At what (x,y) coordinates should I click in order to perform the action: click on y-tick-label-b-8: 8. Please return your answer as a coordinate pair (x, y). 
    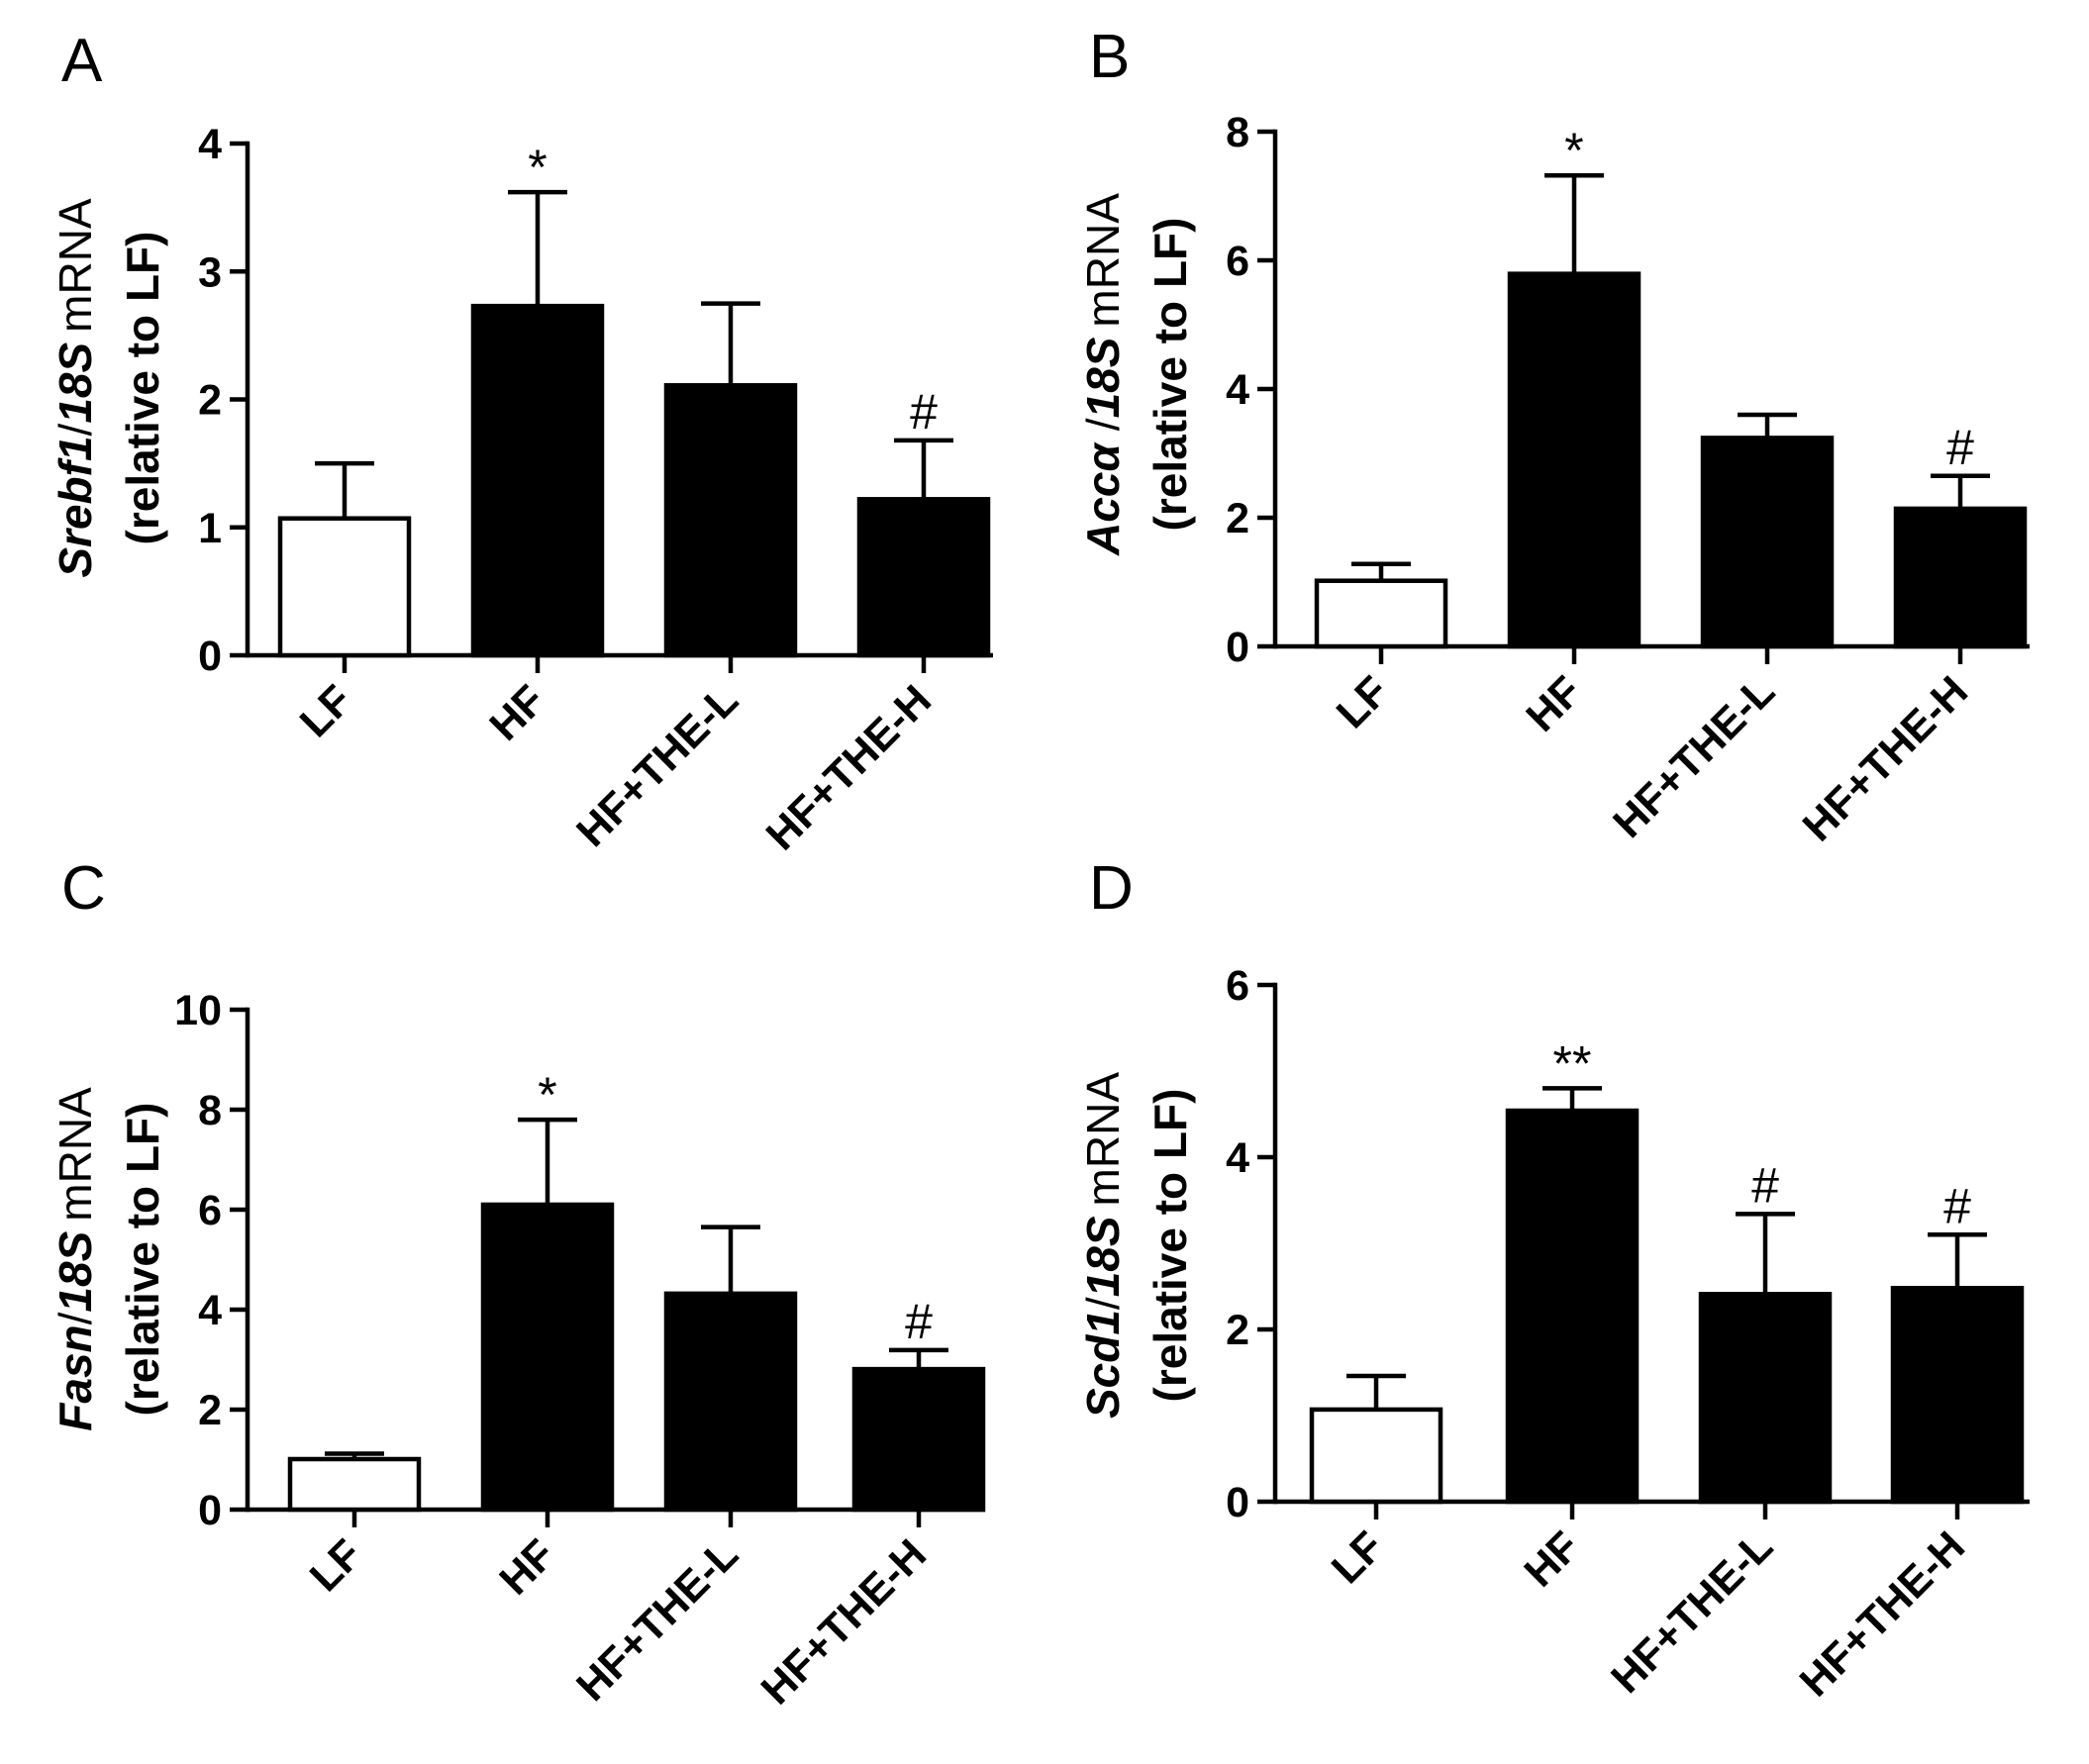
    Looking at the image, I should click on (1237, 132).